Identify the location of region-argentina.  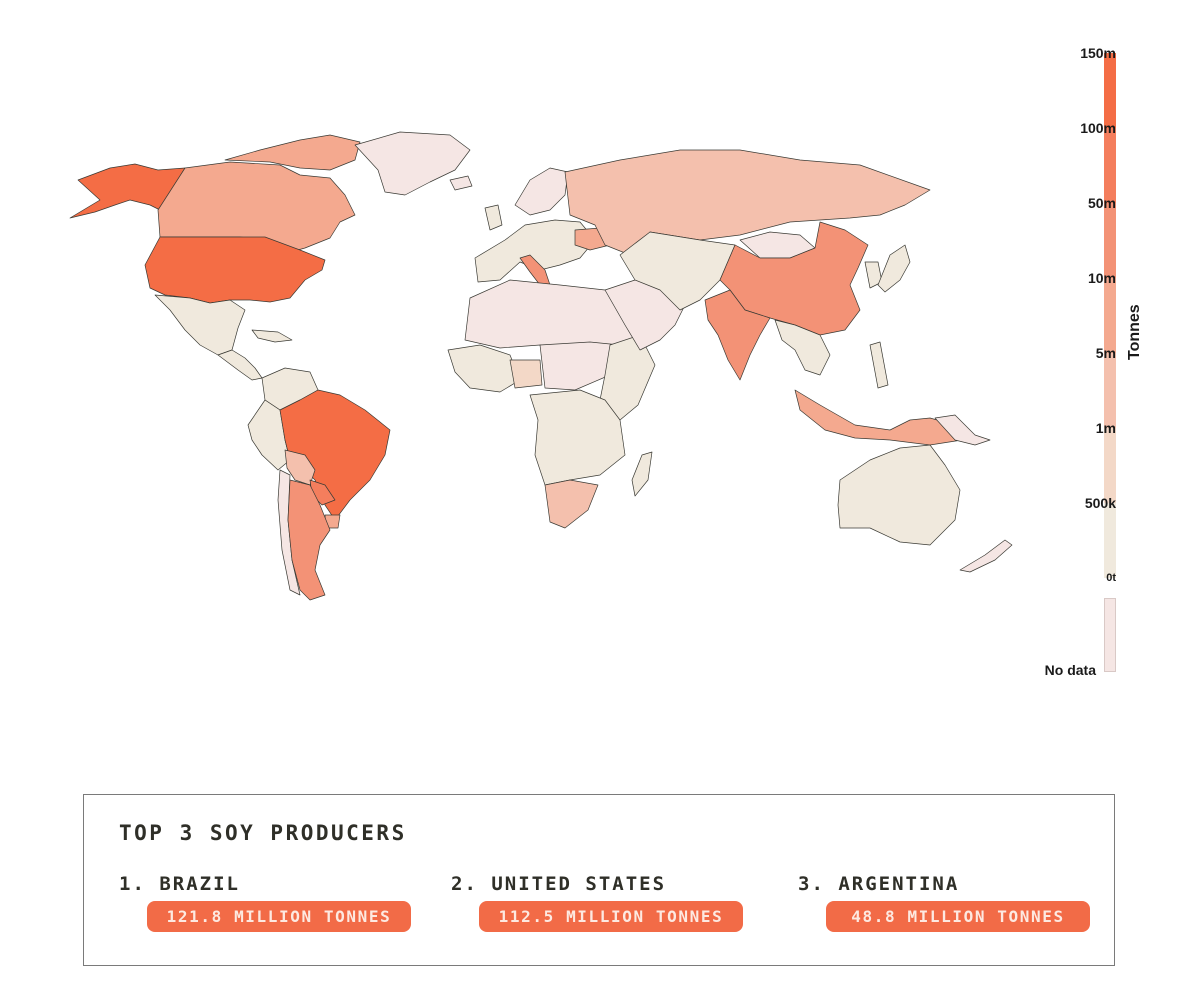
(309, 540).